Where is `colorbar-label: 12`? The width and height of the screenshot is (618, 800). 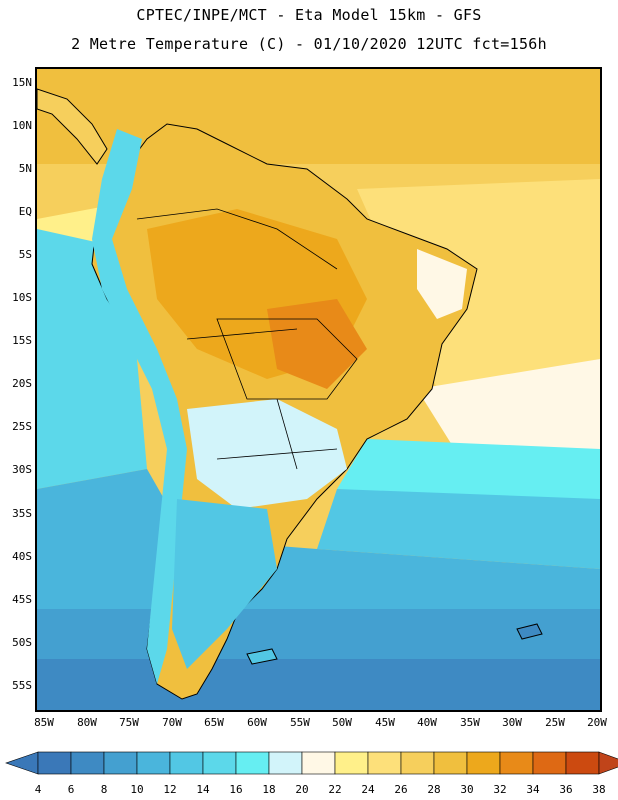 colorbar-label: 12 is located at coordinates (170, 789).